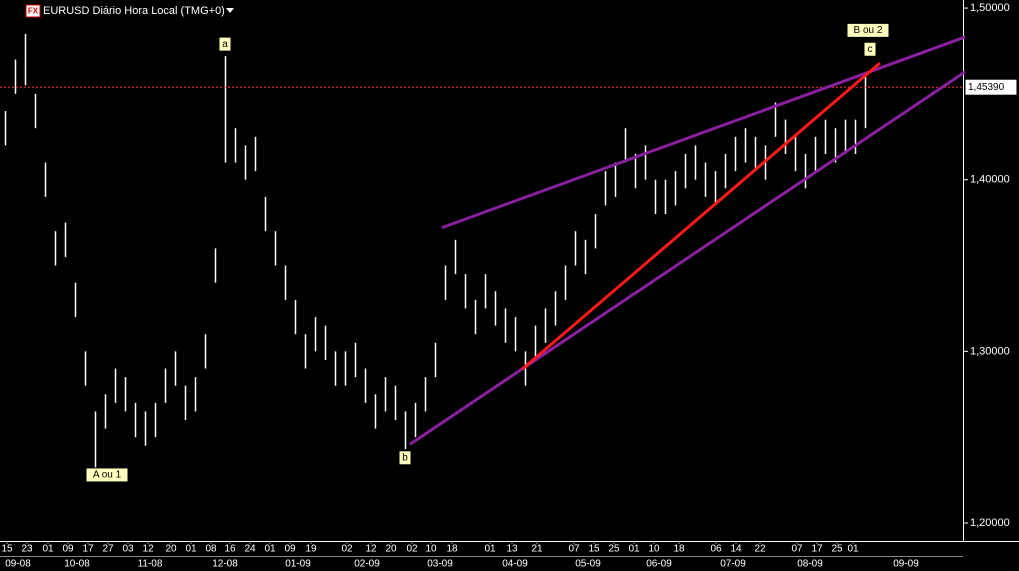  I want to click on x-tick-label: 08, so click(211, 549).